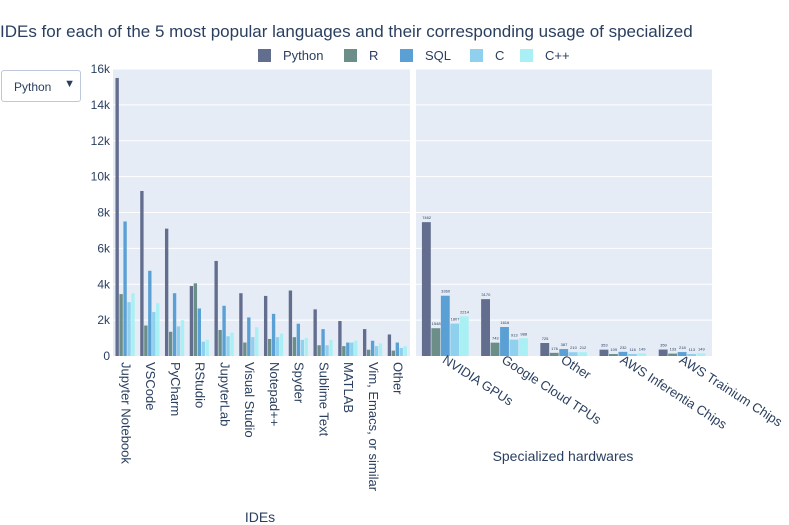 This screenshot has height=525, width=789. Describe the element at coordinates (294, 346) in the screenshot. I see `bar-r-spyder` at that location.